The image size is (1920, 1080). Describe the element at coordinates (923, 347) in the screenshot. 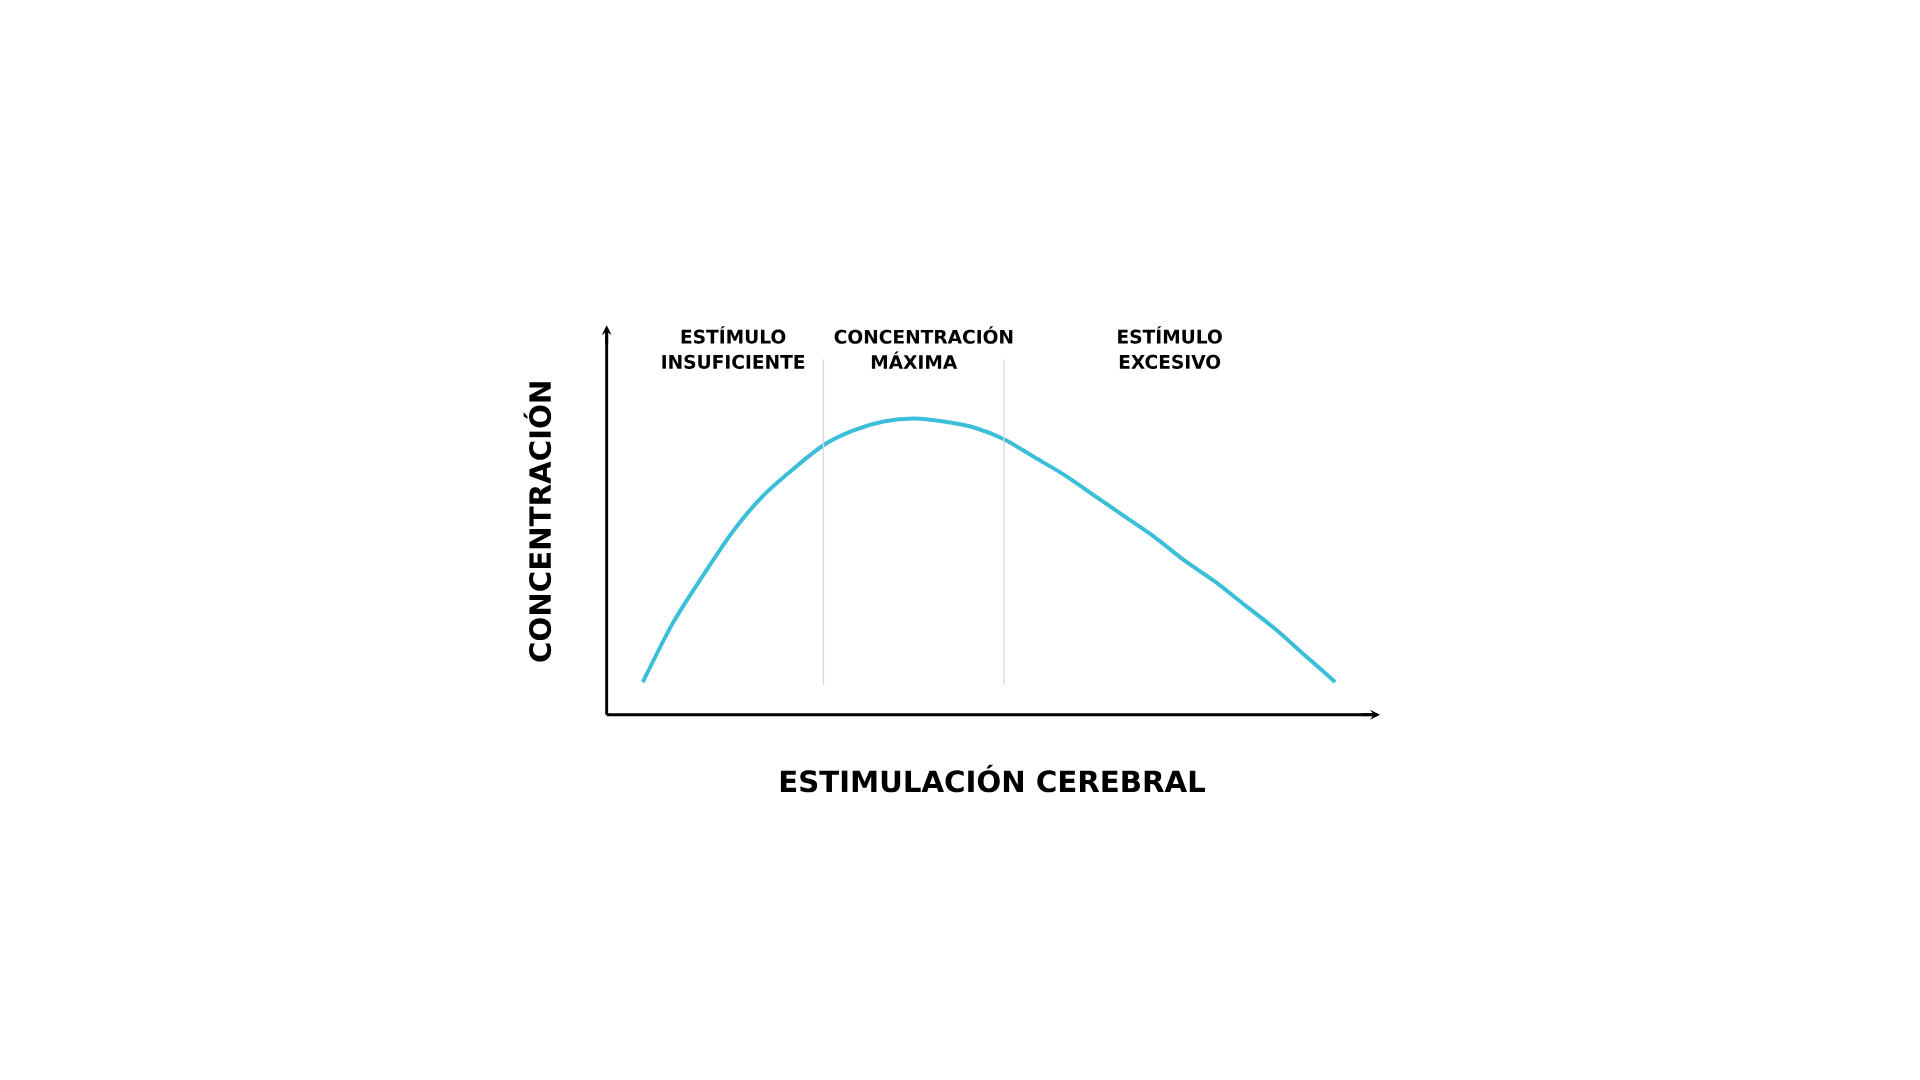

I see `text: CONCENTRACIÓN MÁXIMA` at that location.